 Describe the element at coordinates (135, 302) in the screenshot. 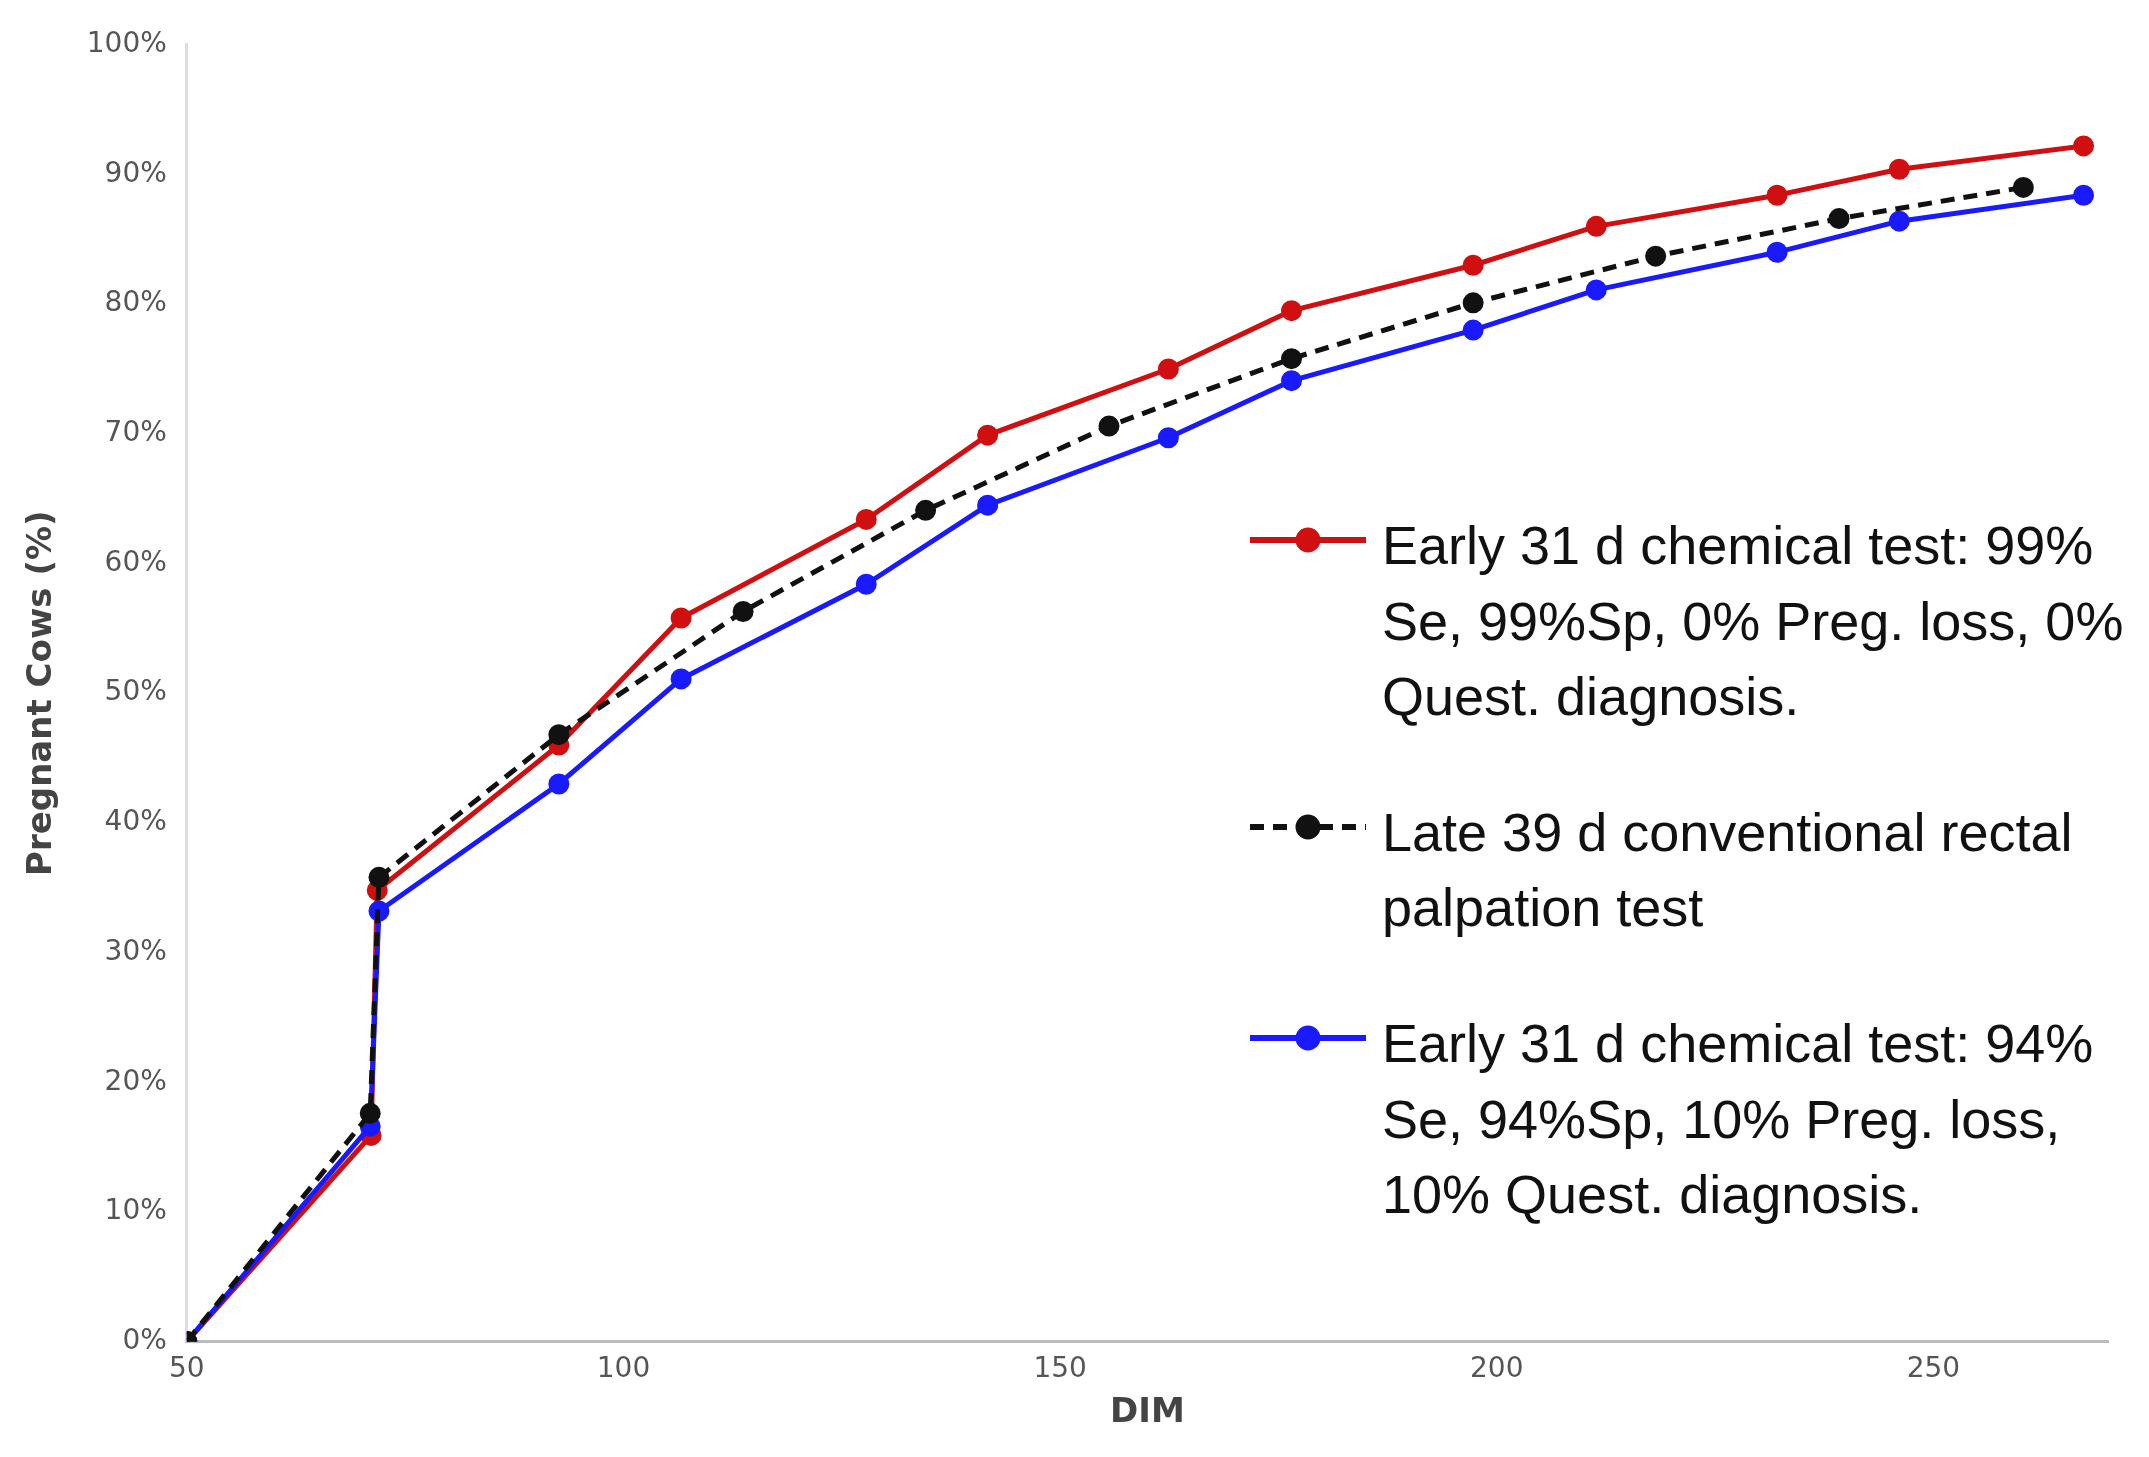

I see `y-tick-label: 80%` at that location.